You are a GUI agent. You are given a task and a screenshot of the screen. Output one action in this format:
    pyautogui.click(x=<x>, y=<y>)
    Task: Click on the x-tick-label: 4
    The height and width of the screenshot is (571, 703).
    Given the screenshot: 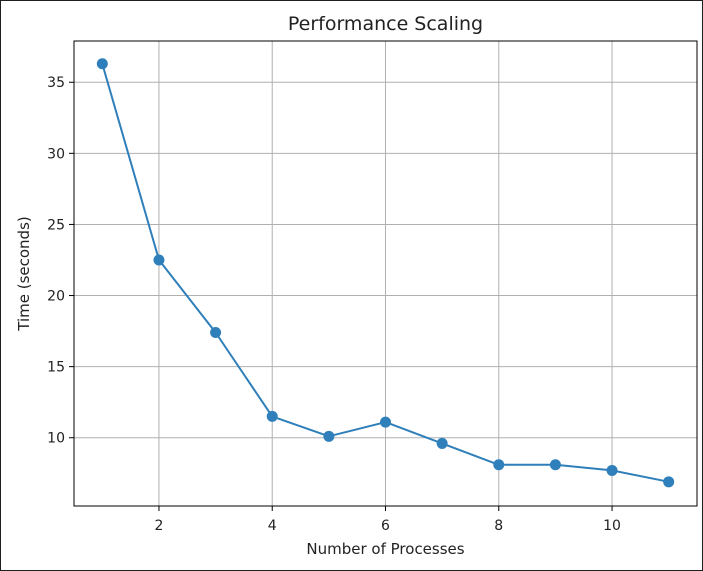 What is the action you would take?
    pyautogui.click(x=272, y=526)
    